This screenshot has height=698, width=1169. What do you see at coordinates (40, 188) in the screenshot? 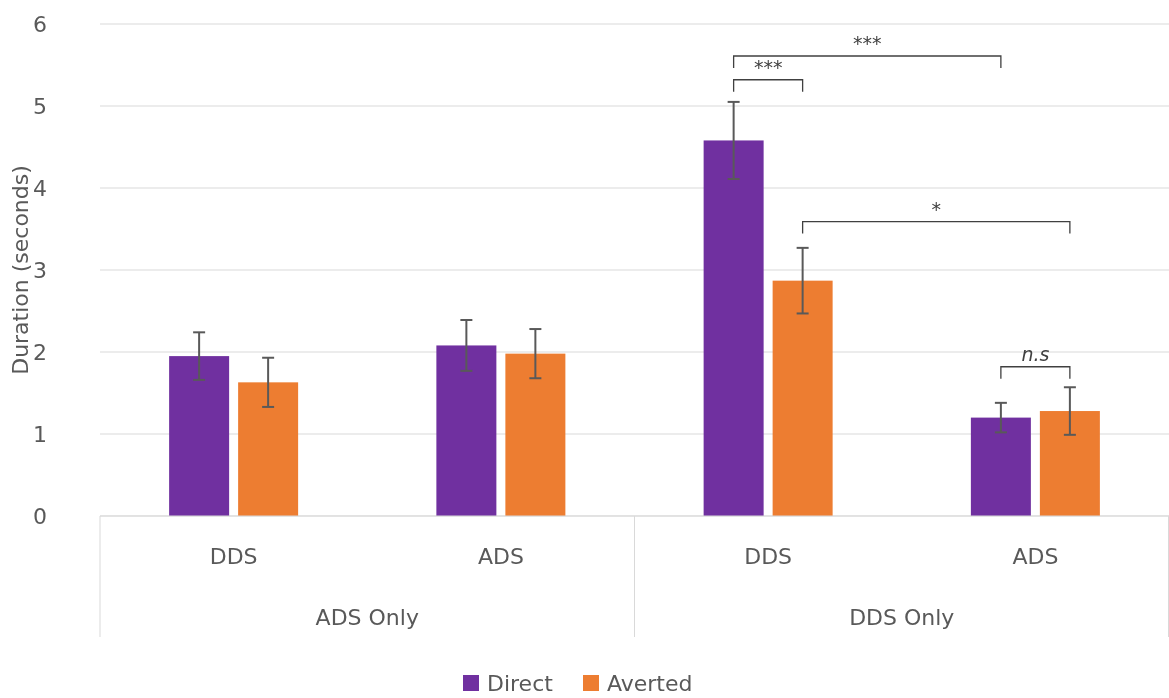
I see `y-tick-label: 4` at bounding box center [40, 188].